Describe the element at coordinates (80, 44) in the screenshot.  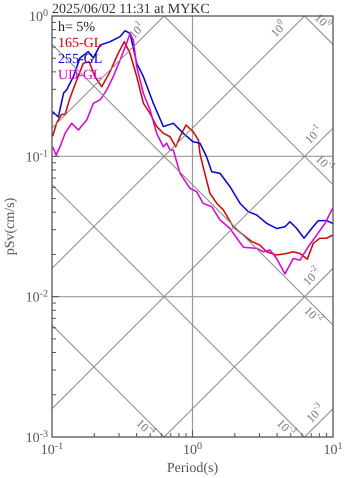
I see `series-label: 165-GL` at that location.